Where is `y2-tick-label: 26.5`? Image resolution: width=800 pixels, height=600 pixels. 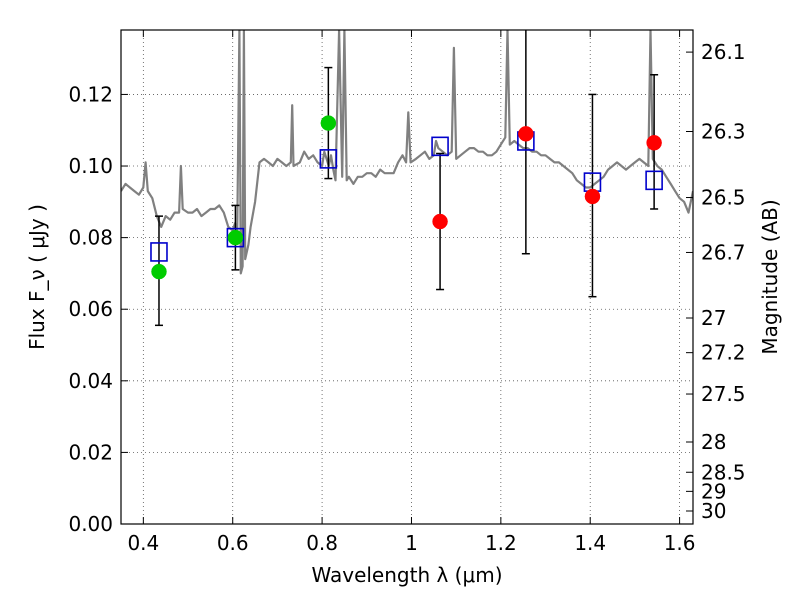
y2-tick-label: 26.5 is located at coordinates (723, 198).